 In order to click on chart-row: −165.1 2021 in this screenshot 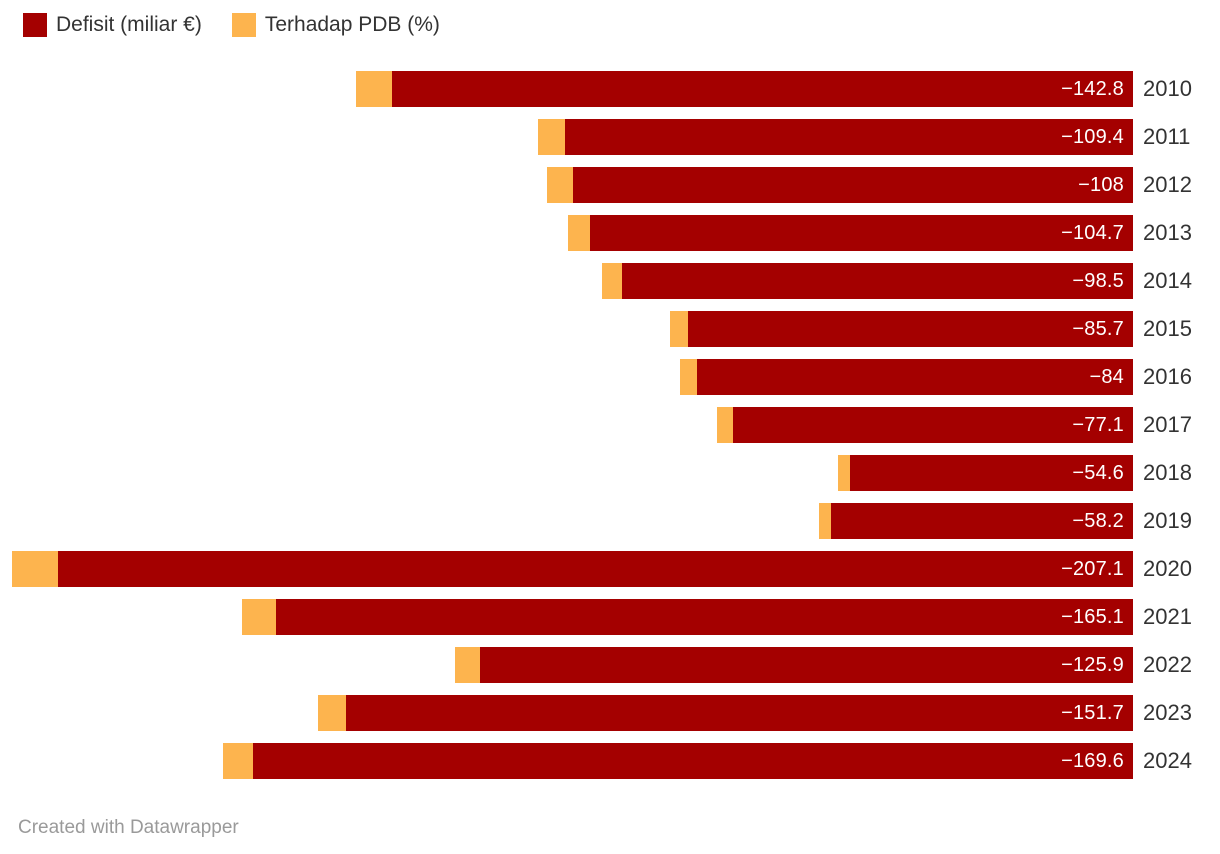, I will do `click(602, 617)`.